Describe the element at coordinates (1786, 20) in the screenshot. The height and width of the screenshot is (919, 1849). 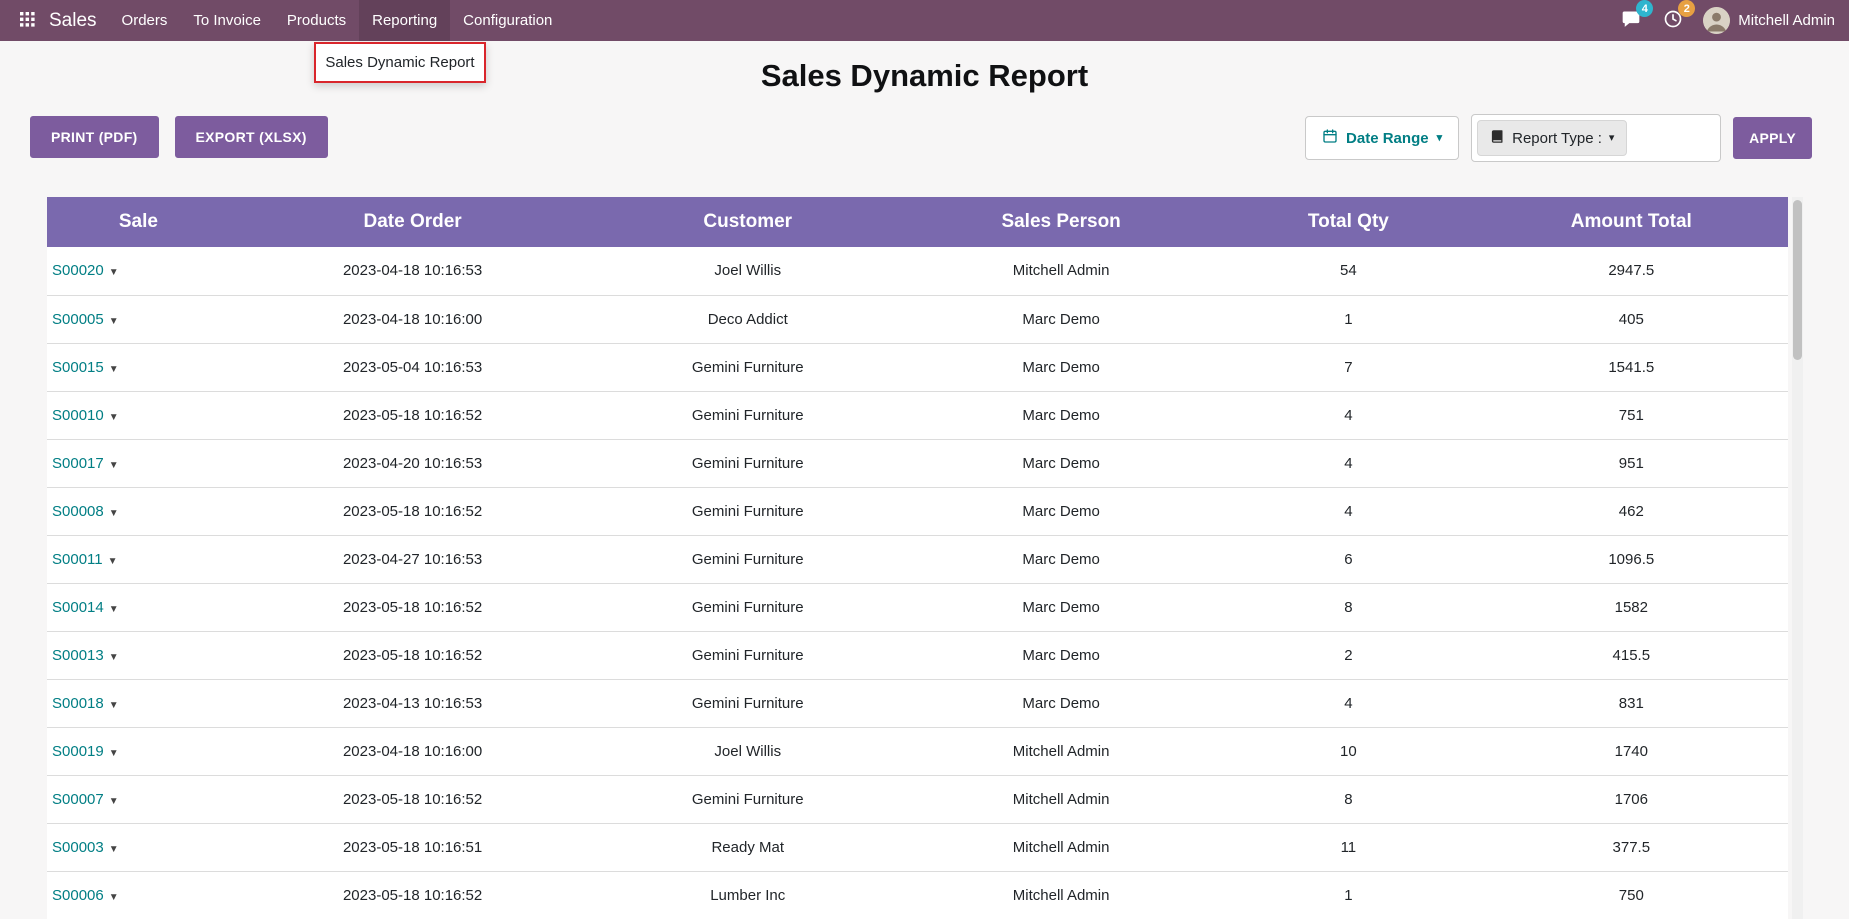
I see `user-name: Mitchell Admin` at that location.